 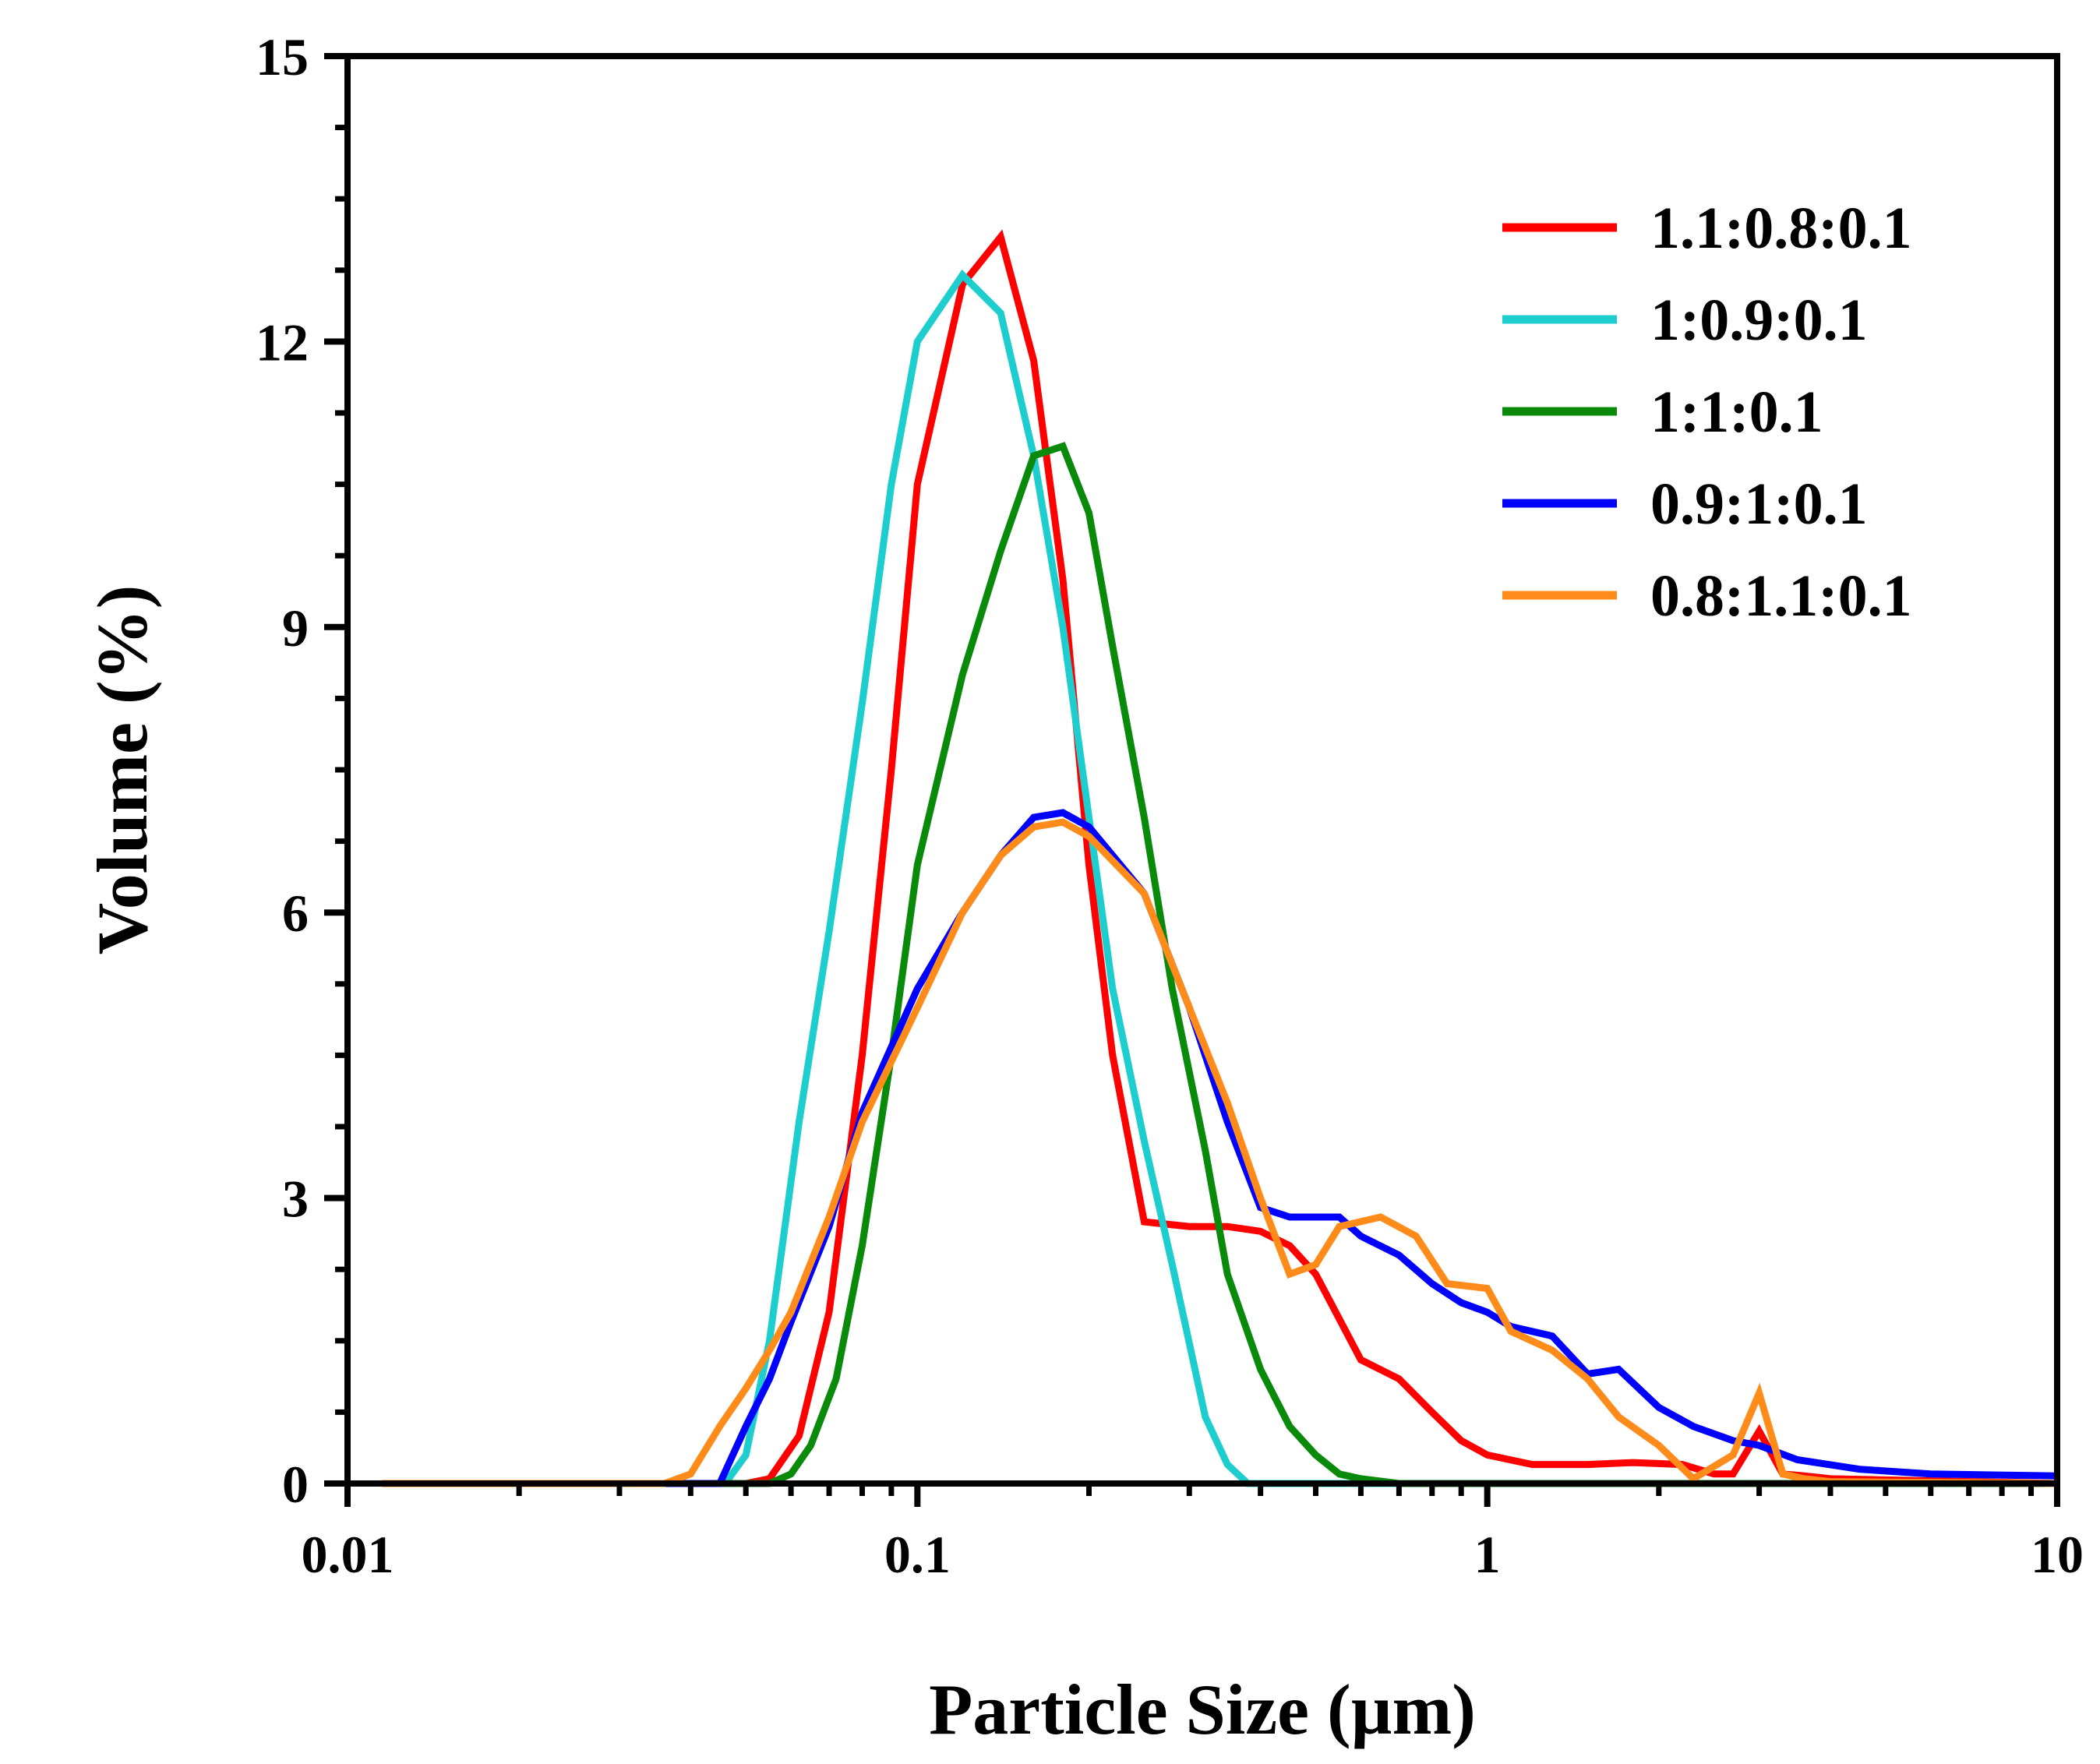 What do you see at coordinates (2057, 1554) in the screenshot?
I see `x-tick-label: 10` at bounding box center [2057, 1554].